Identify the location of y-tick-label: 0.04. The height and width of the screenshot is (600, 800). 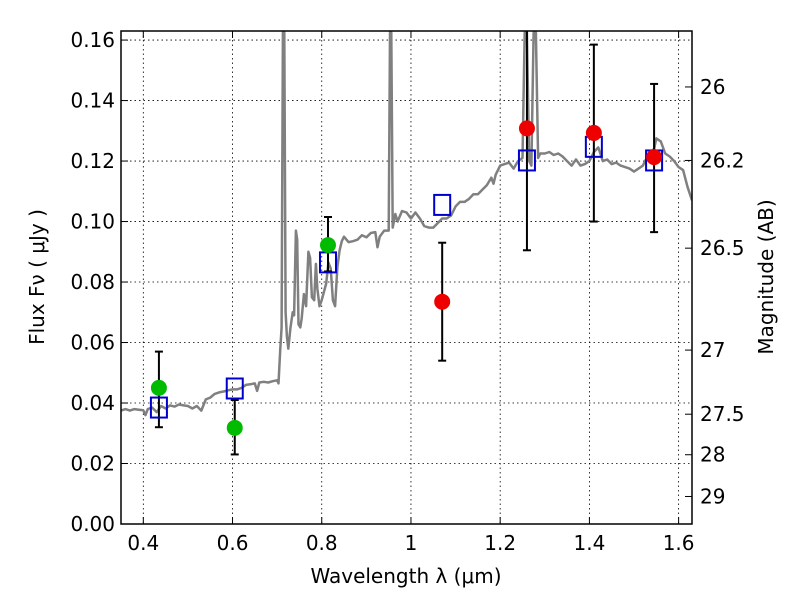
(92, 403).